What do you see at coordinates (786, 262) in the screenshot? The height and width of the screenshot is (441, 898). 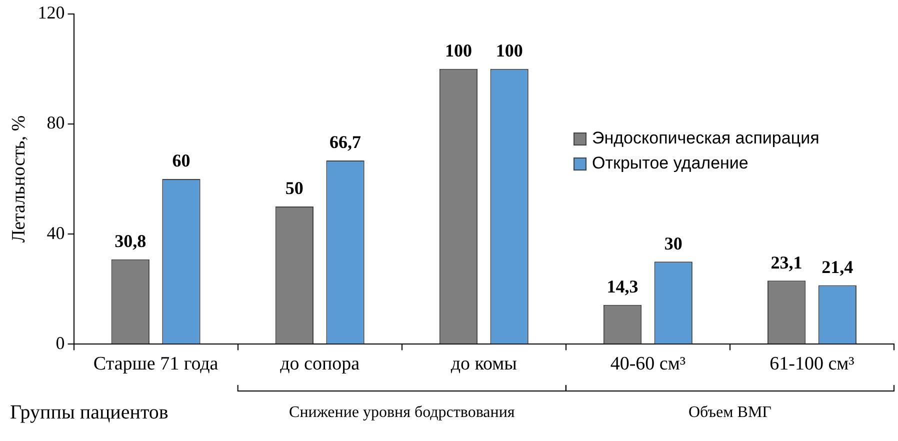 I see `data-label: 23,1` at bounding box center [786, 262].